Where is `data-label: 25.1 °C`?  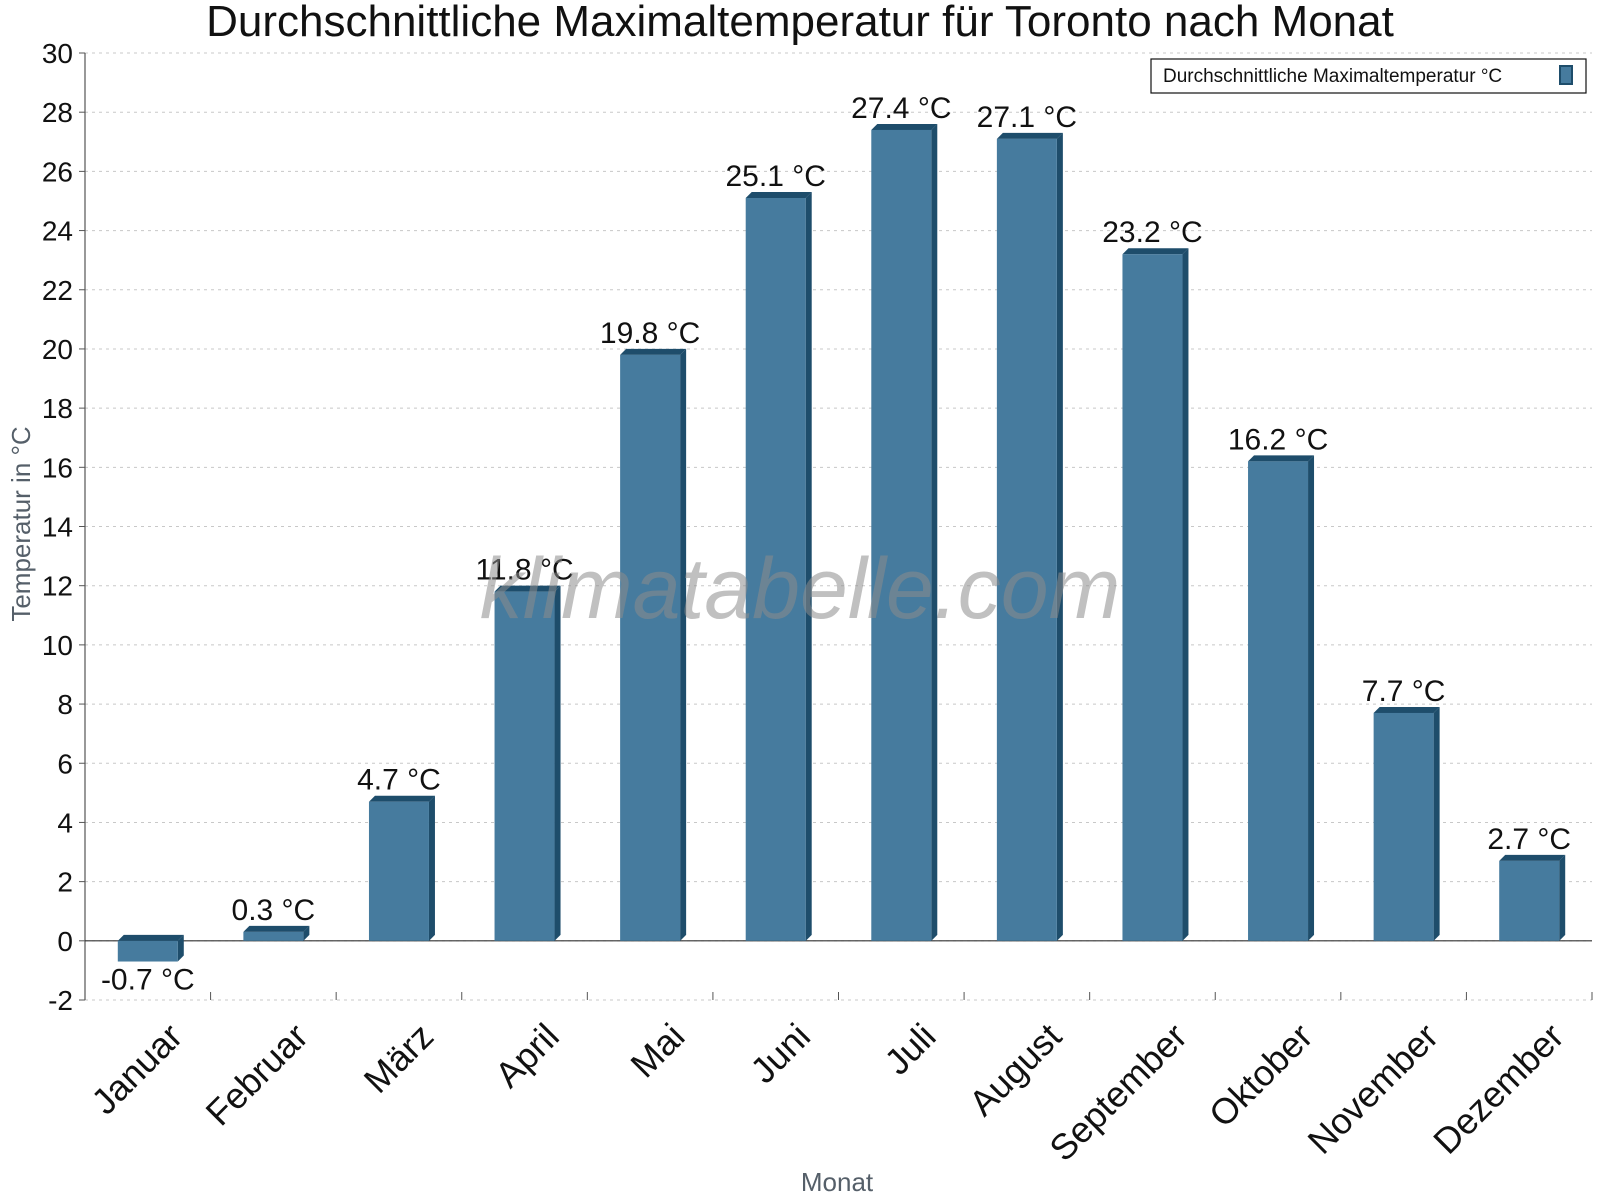 data-label: 25.1 °C is located at coordinates (776, 176).